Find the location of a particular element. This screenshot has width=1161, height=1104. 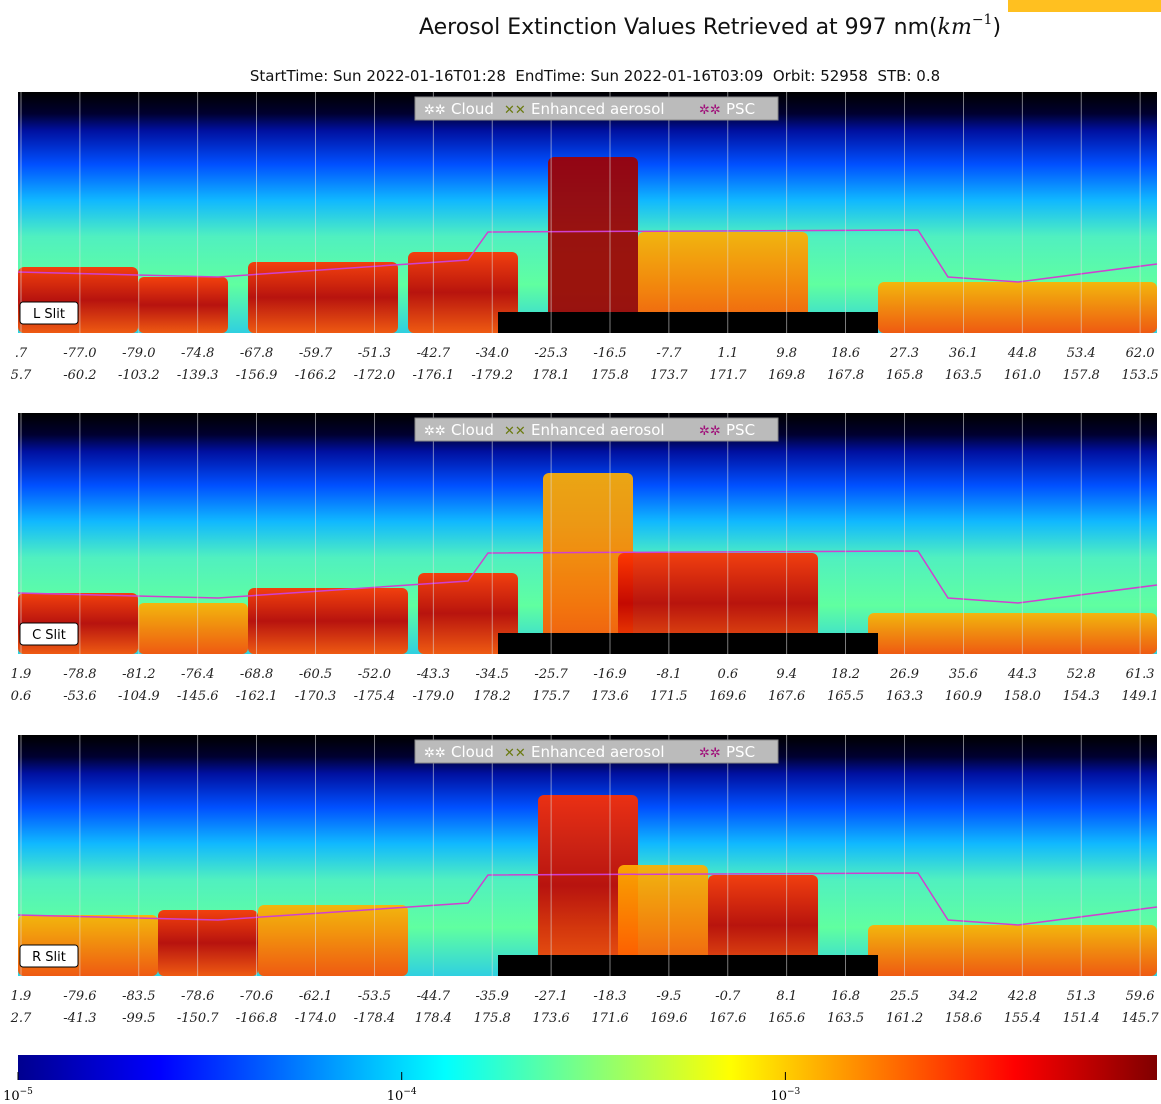

colorbar-tick-label: 10⁻³ is located at coordinates (785, 1095).